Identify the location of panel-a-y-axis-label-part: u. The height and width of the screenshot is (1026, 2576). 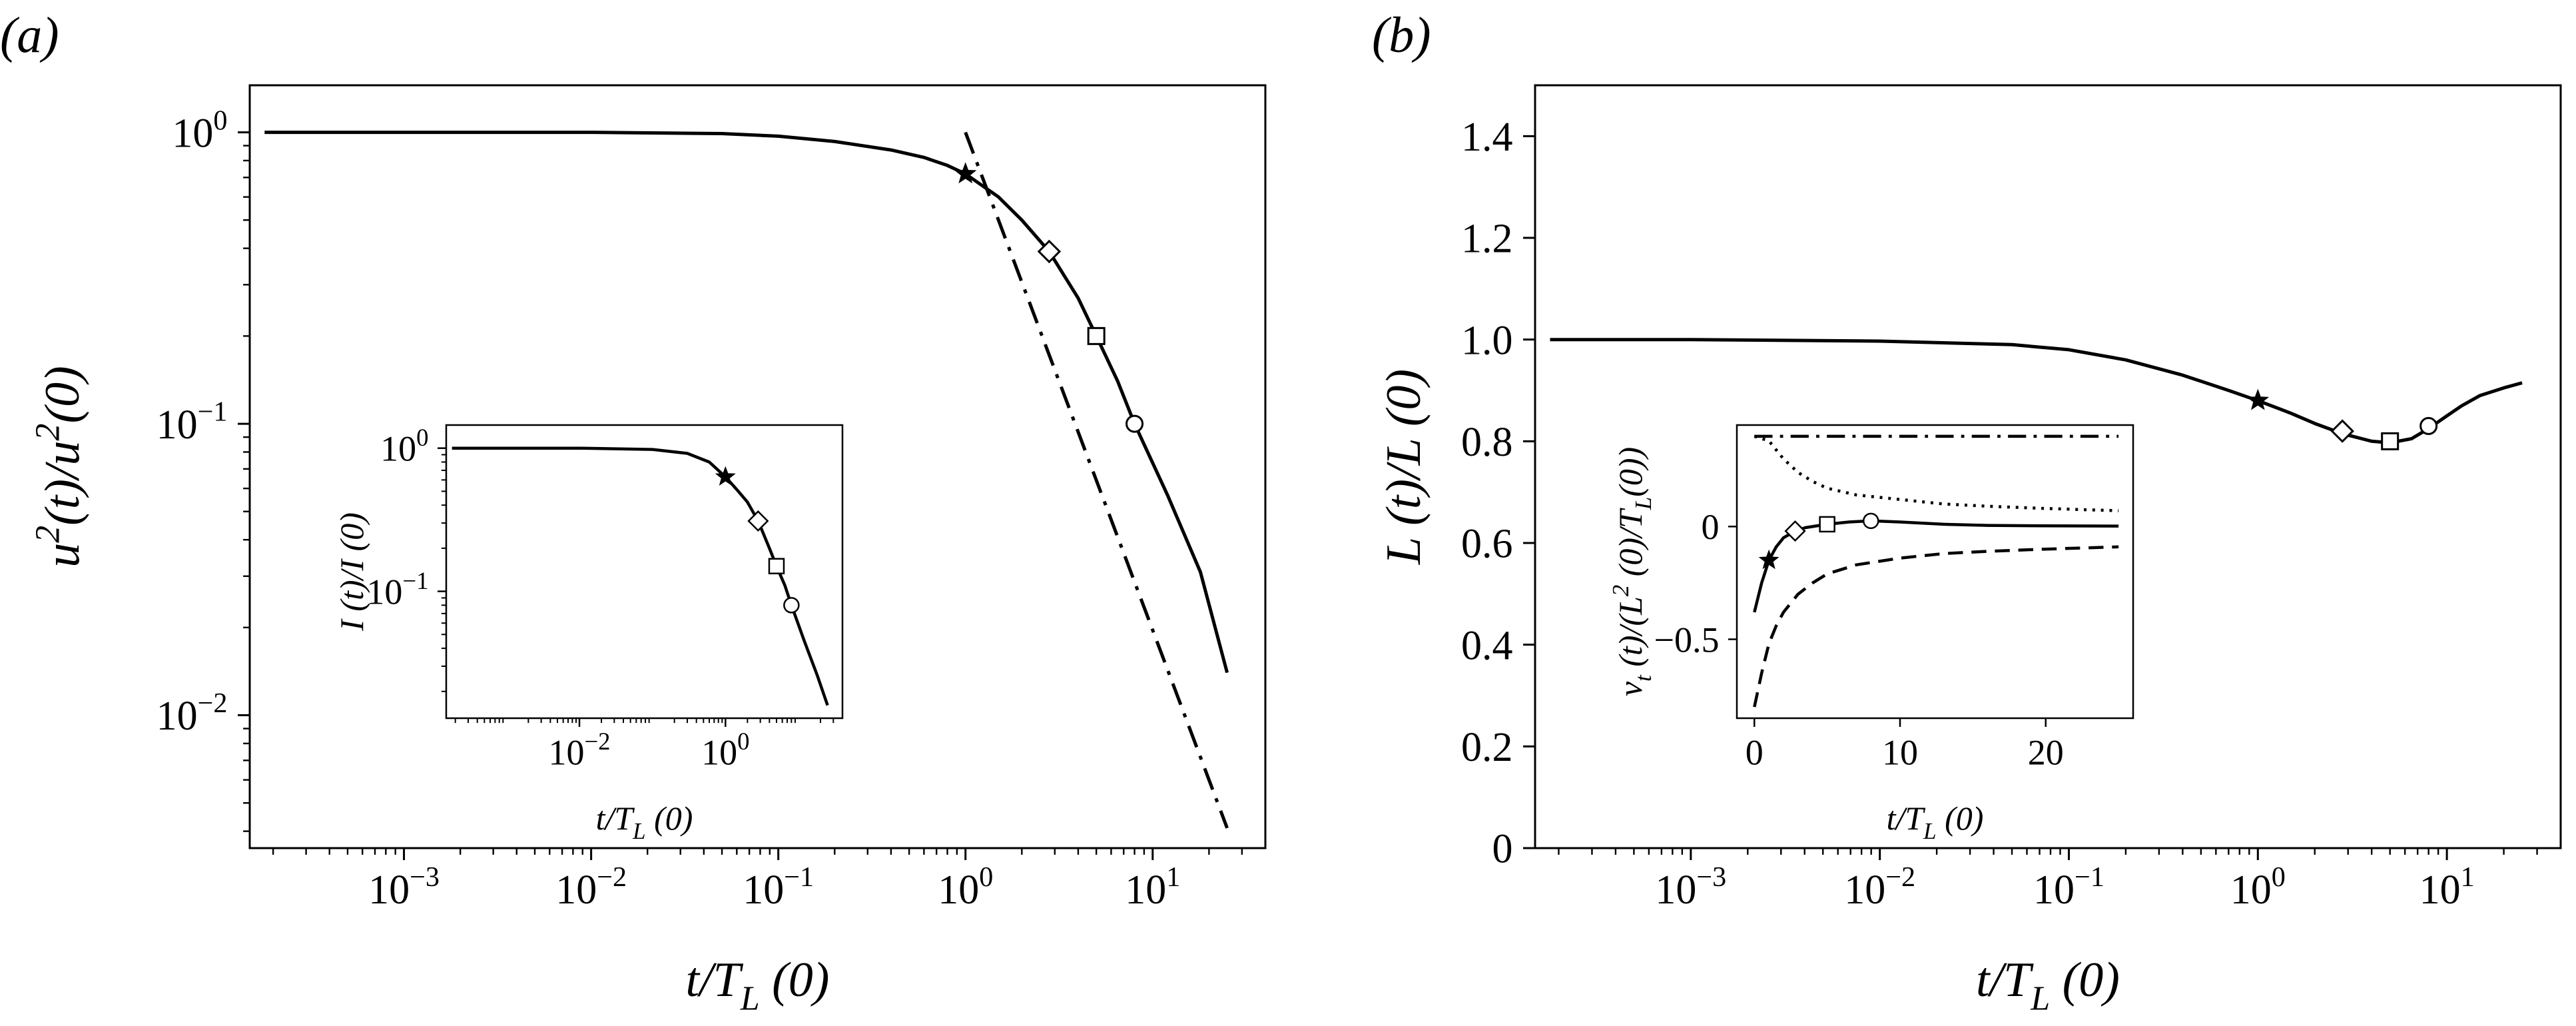
(62, 555).